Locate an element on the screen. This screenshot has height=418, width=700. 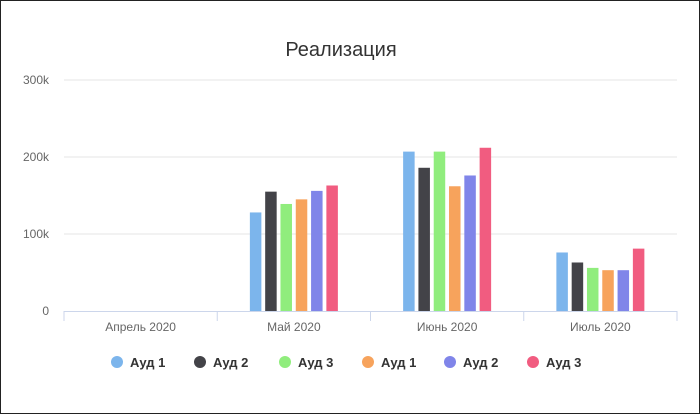
y-tick-label: 300k is located at coordinates (36, 80).